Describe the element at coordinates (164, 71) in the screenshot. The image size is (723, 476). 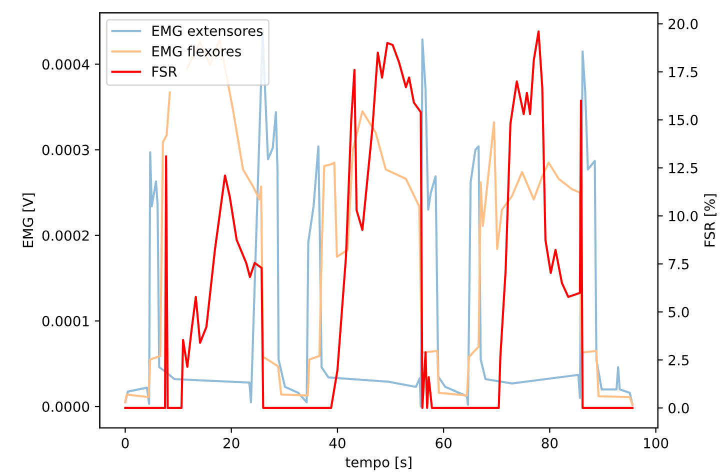
I see `legend-label: FSR` at that location.